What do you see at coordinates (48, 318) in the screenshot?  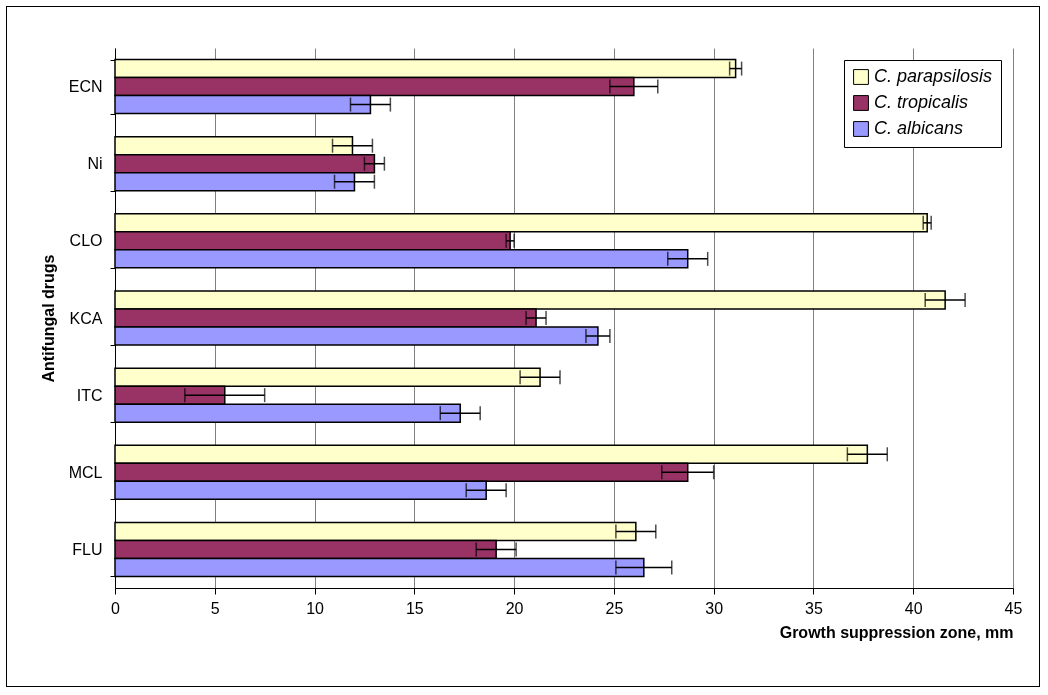 I see `y-axis-title: Antifungal drugs` at bounding box center [48, 318].